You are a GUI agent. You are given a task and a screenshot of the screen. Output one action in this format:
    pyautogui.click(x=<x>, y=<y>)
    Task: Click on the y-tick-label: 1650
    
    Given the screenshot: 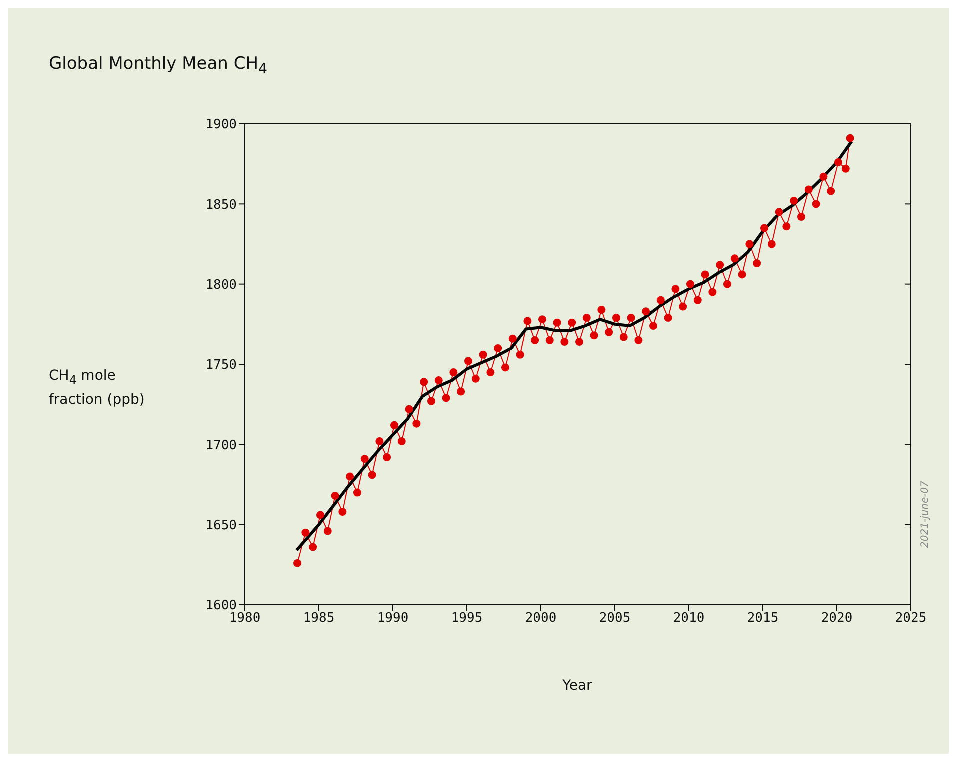 What is the action you would take?
    pyautogui.click(x=221, y=526)
    